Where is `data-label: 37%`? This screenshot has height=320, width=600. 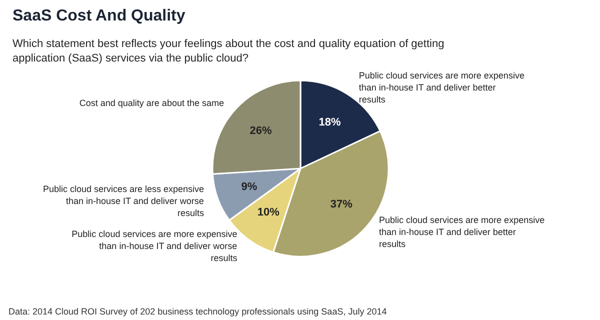
data-label: 37% is located at coordinates (341, 204).